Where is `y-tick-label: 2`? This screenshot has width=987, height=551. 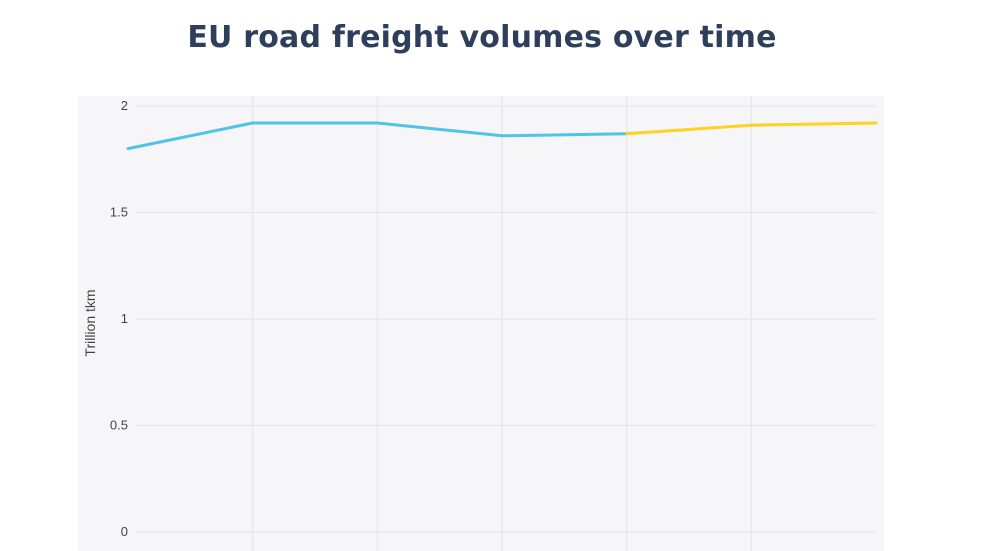 y-tick-label: 2 is located at coordinates (124, 105).